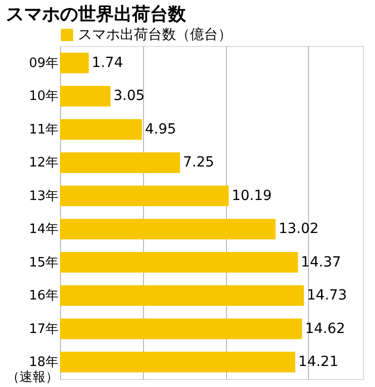 This screenshot has width=375, height=387. I want to click on data-label: 10.19, so click(252, 196).